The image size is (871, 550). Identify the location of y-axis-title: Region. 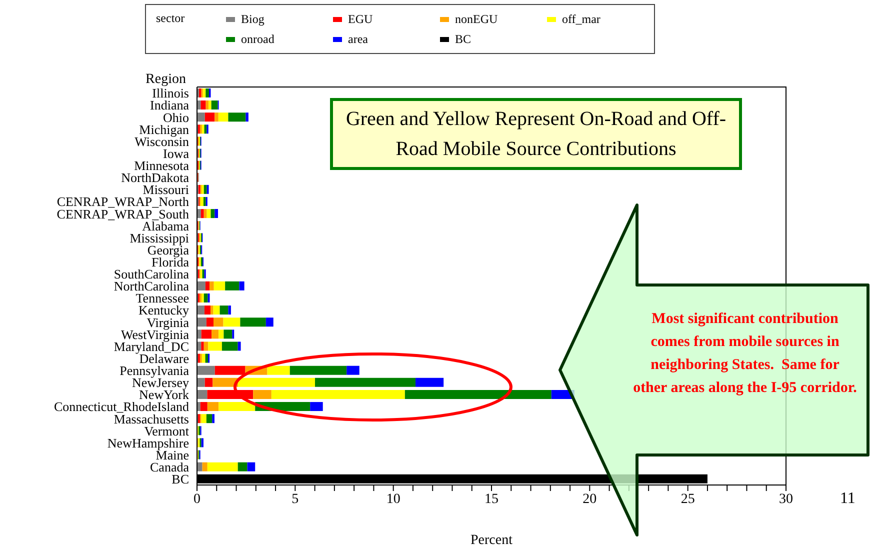
(166, 79).